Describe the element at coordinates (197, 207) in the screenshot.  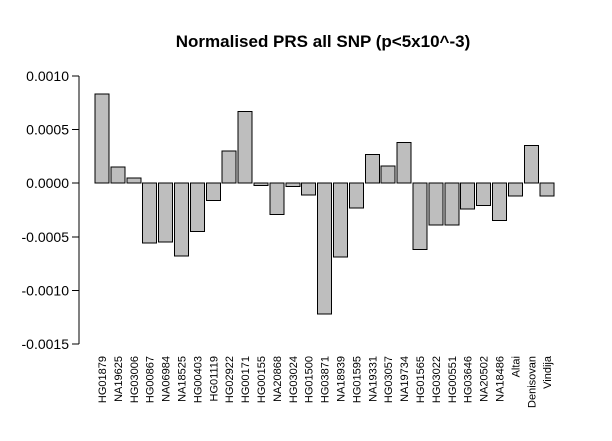
I see `bar-hg00403` at that location.